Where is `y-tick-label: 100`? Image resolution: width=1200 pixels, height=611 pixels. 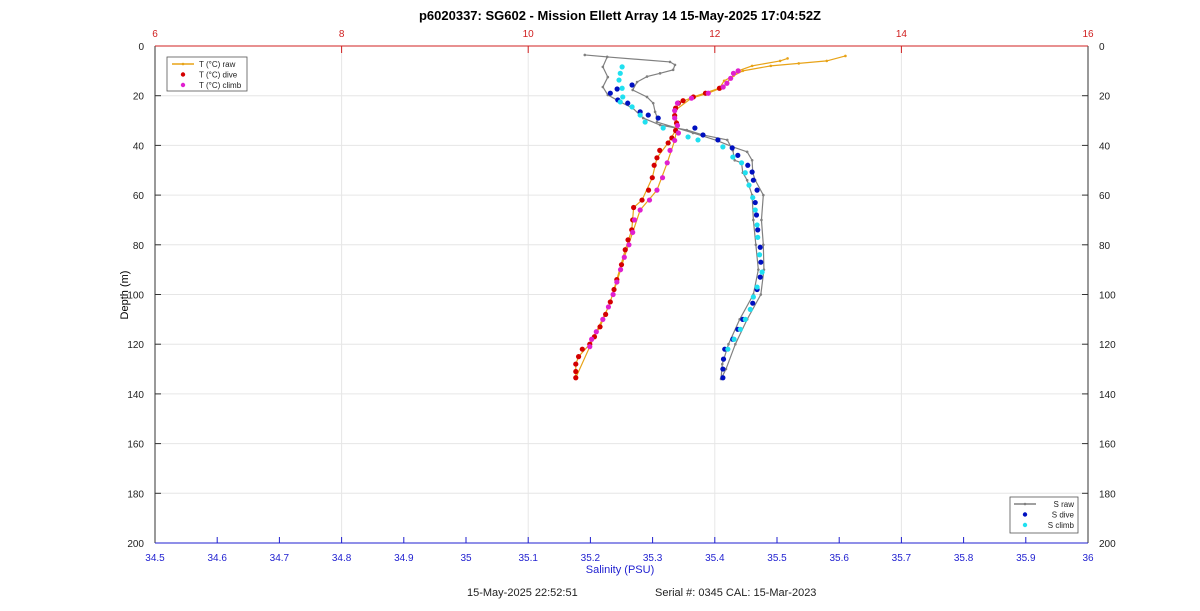 y-tick-label: 100 is located at coordinates (135, 296).